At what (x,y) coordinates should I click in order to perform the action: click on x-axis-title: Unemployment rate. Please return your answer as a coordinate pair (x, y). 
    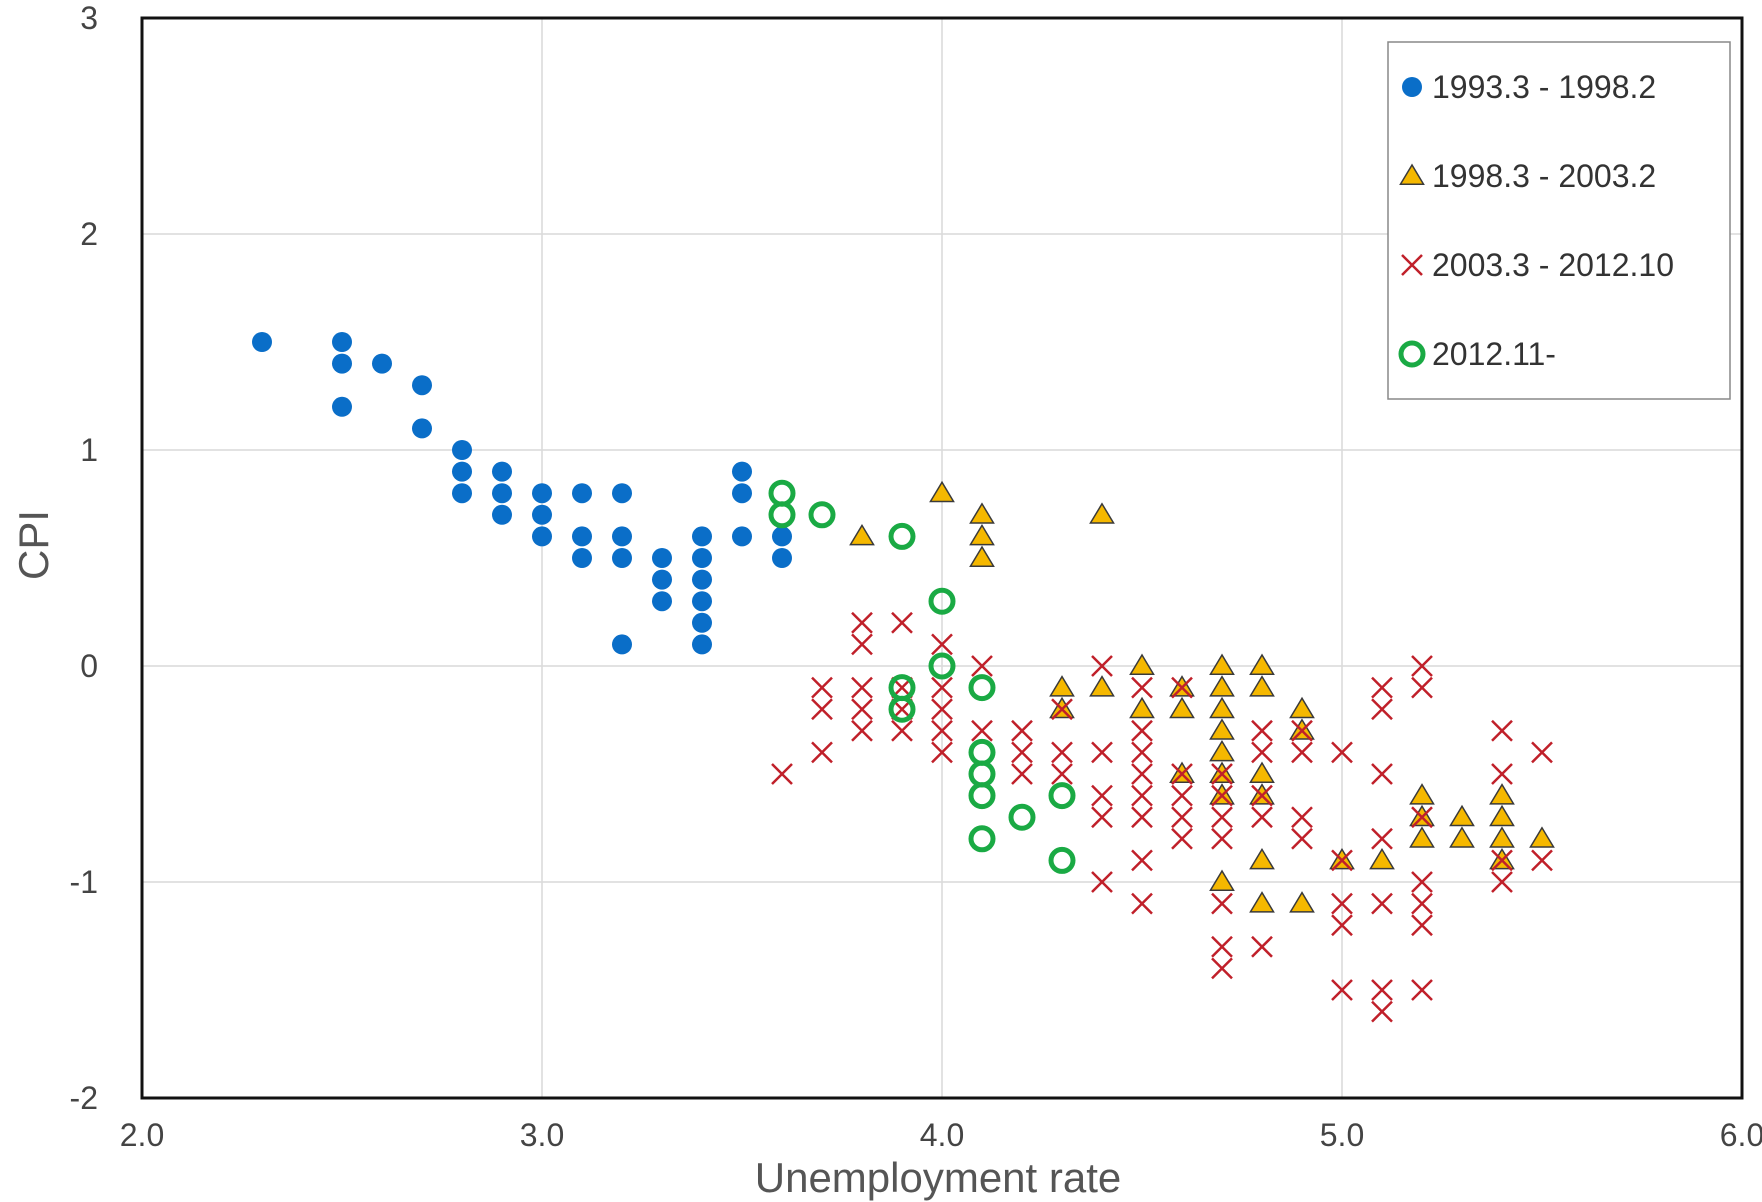
    Looking at the image, I should click on (938, 1177).